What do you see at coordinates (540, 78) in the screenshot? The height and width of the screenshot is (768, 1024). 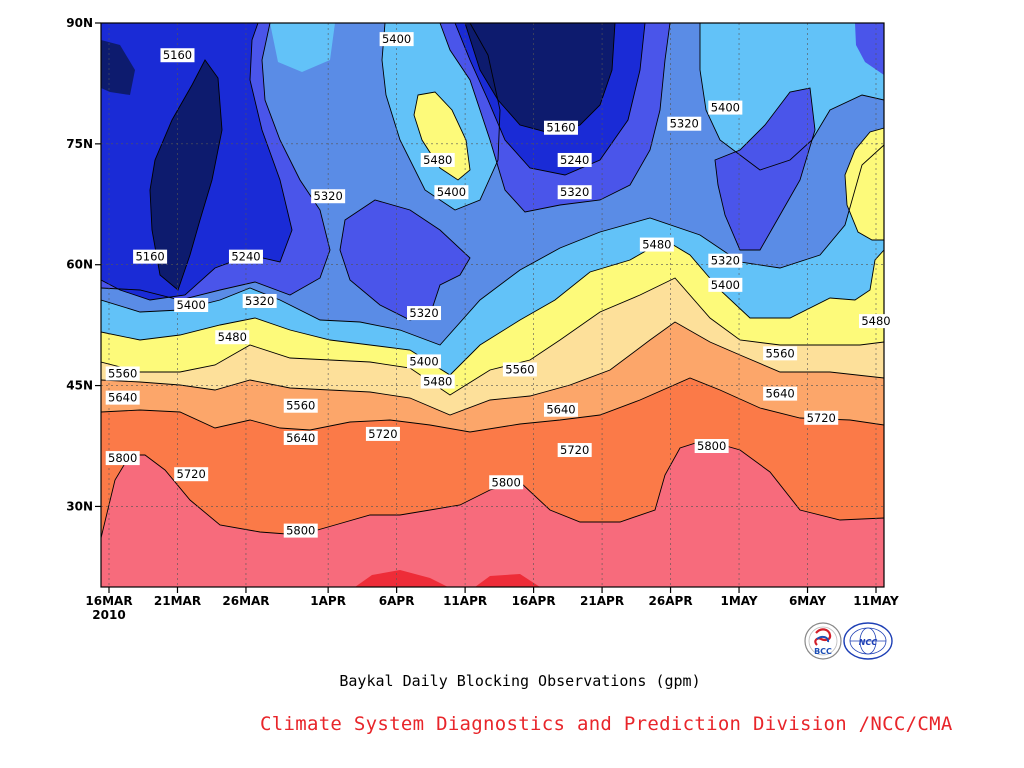 I see `band-below-5160-c` at bounding box center [540, 78].